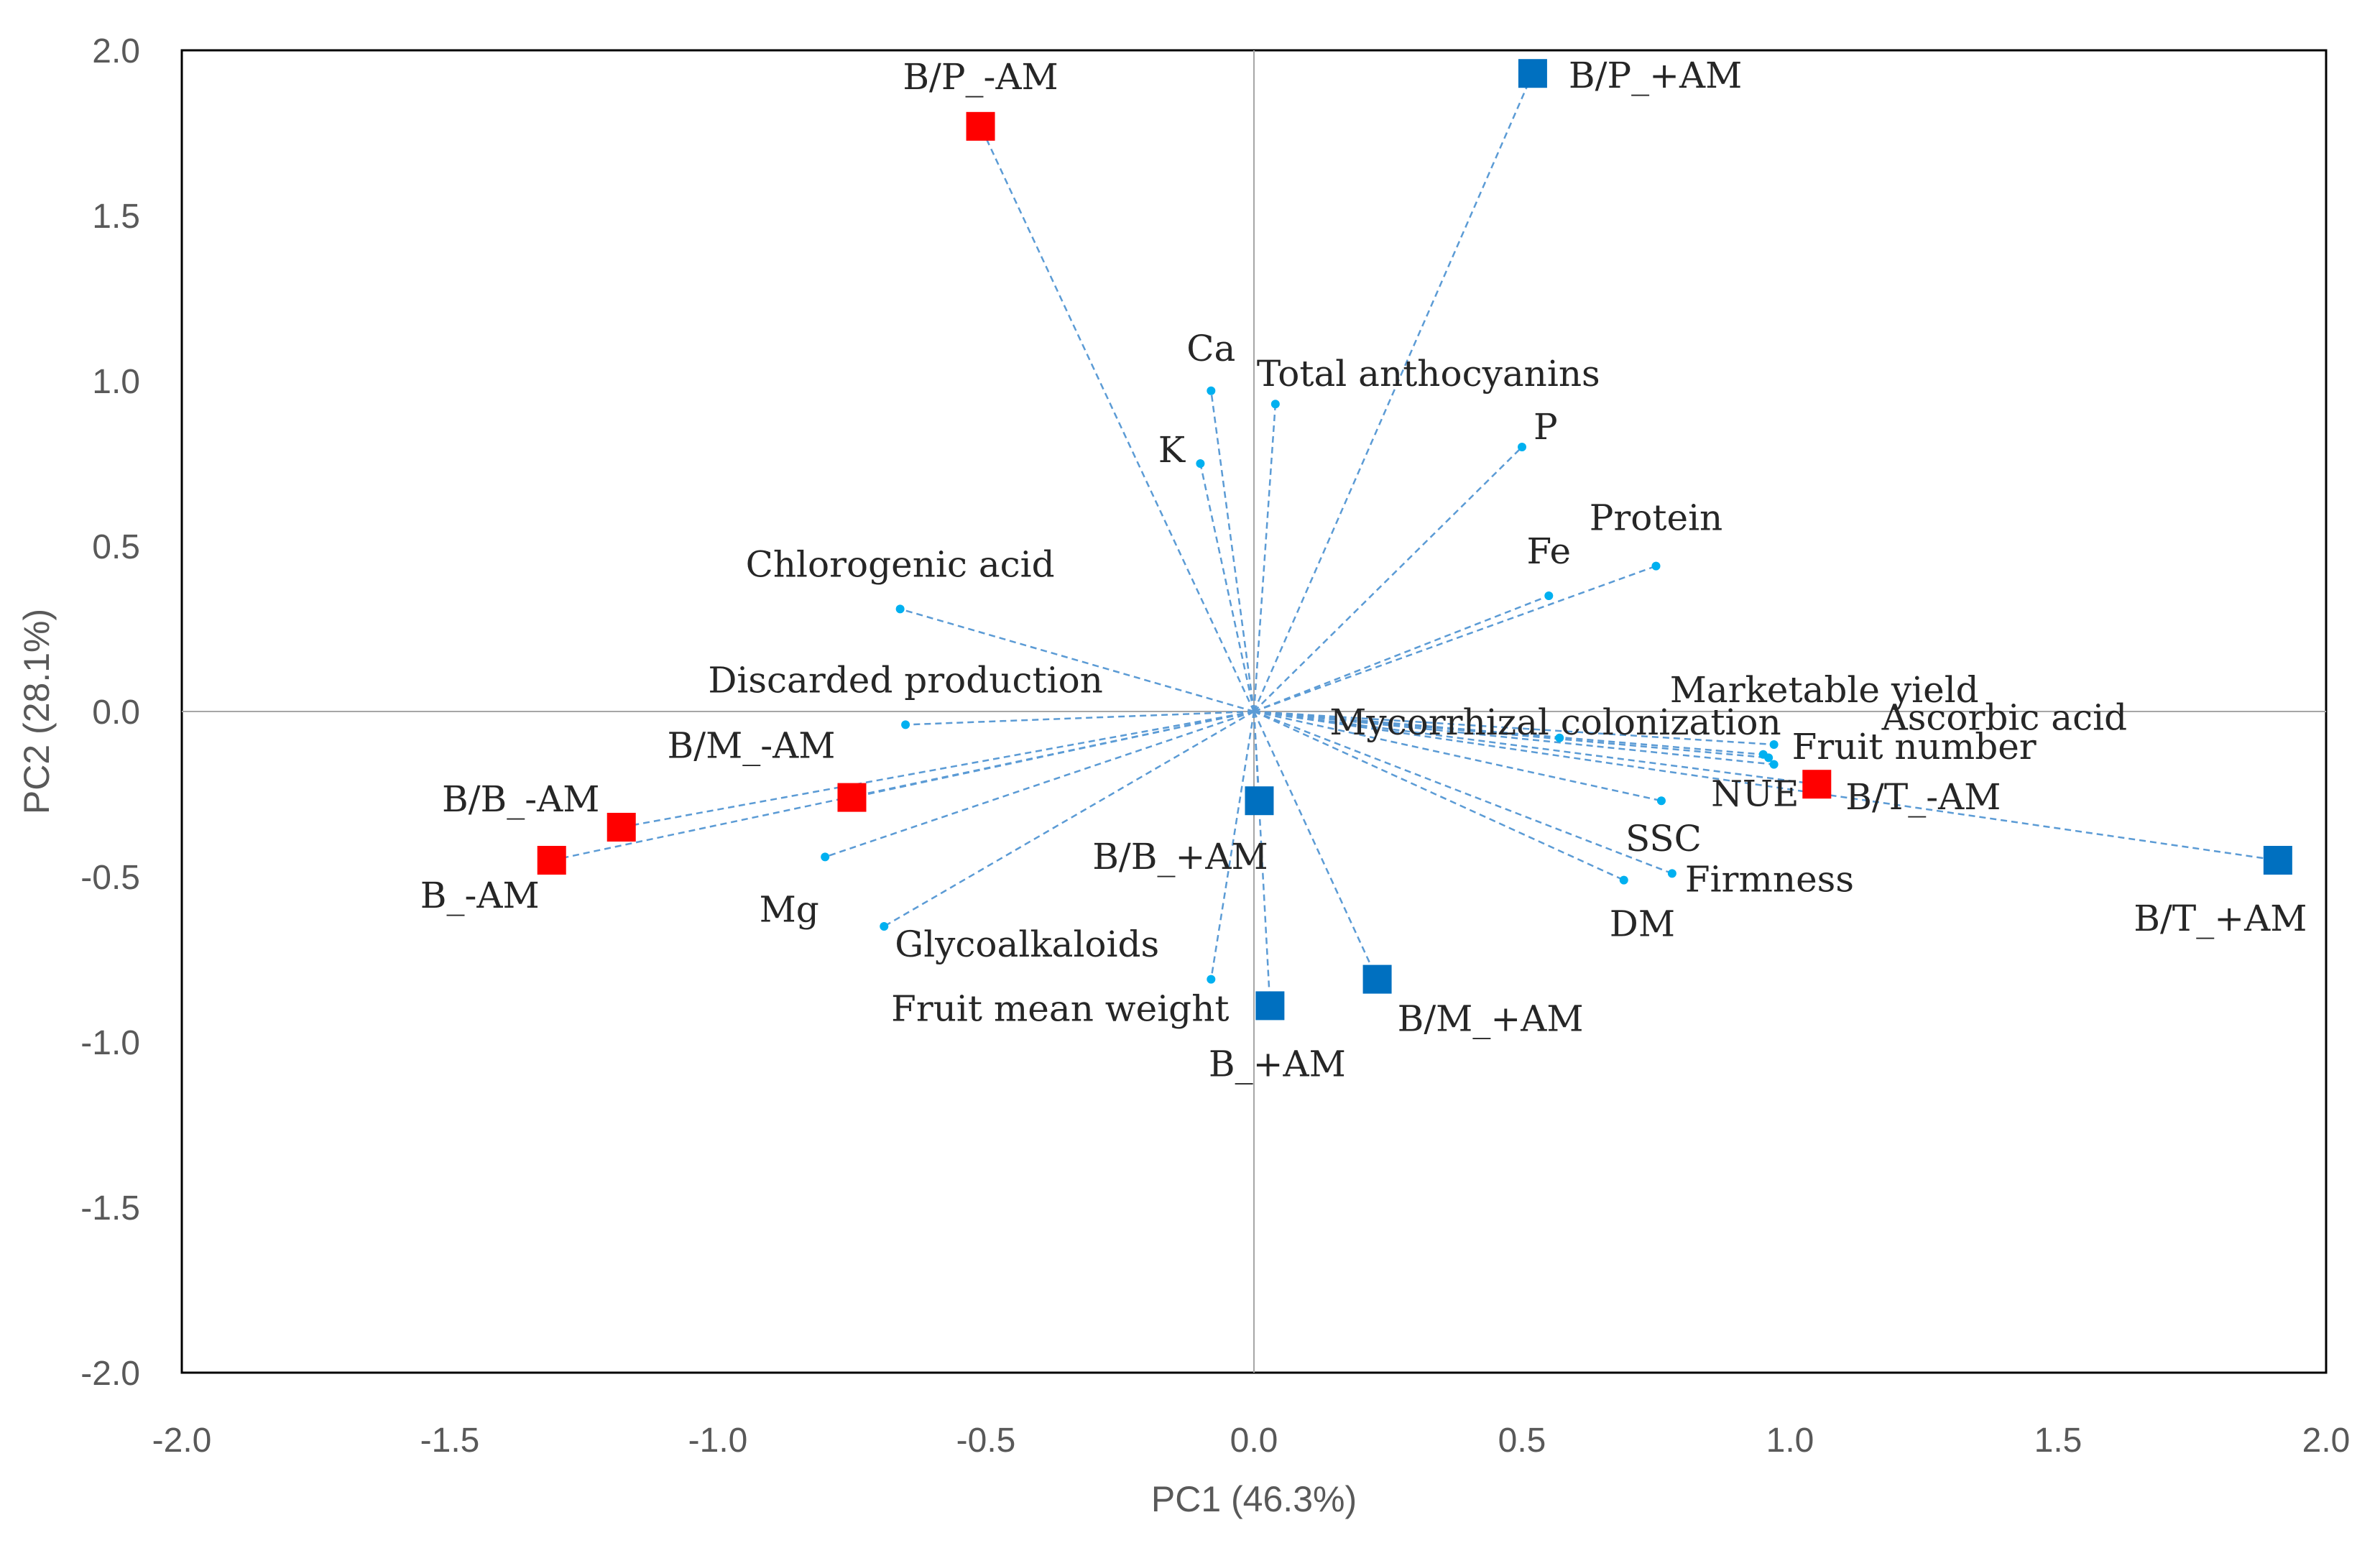  What do you see at coordinates (1315, 845) in the screenshot?
I see `vector-b-m-am` at bounding box center [1315, 845].